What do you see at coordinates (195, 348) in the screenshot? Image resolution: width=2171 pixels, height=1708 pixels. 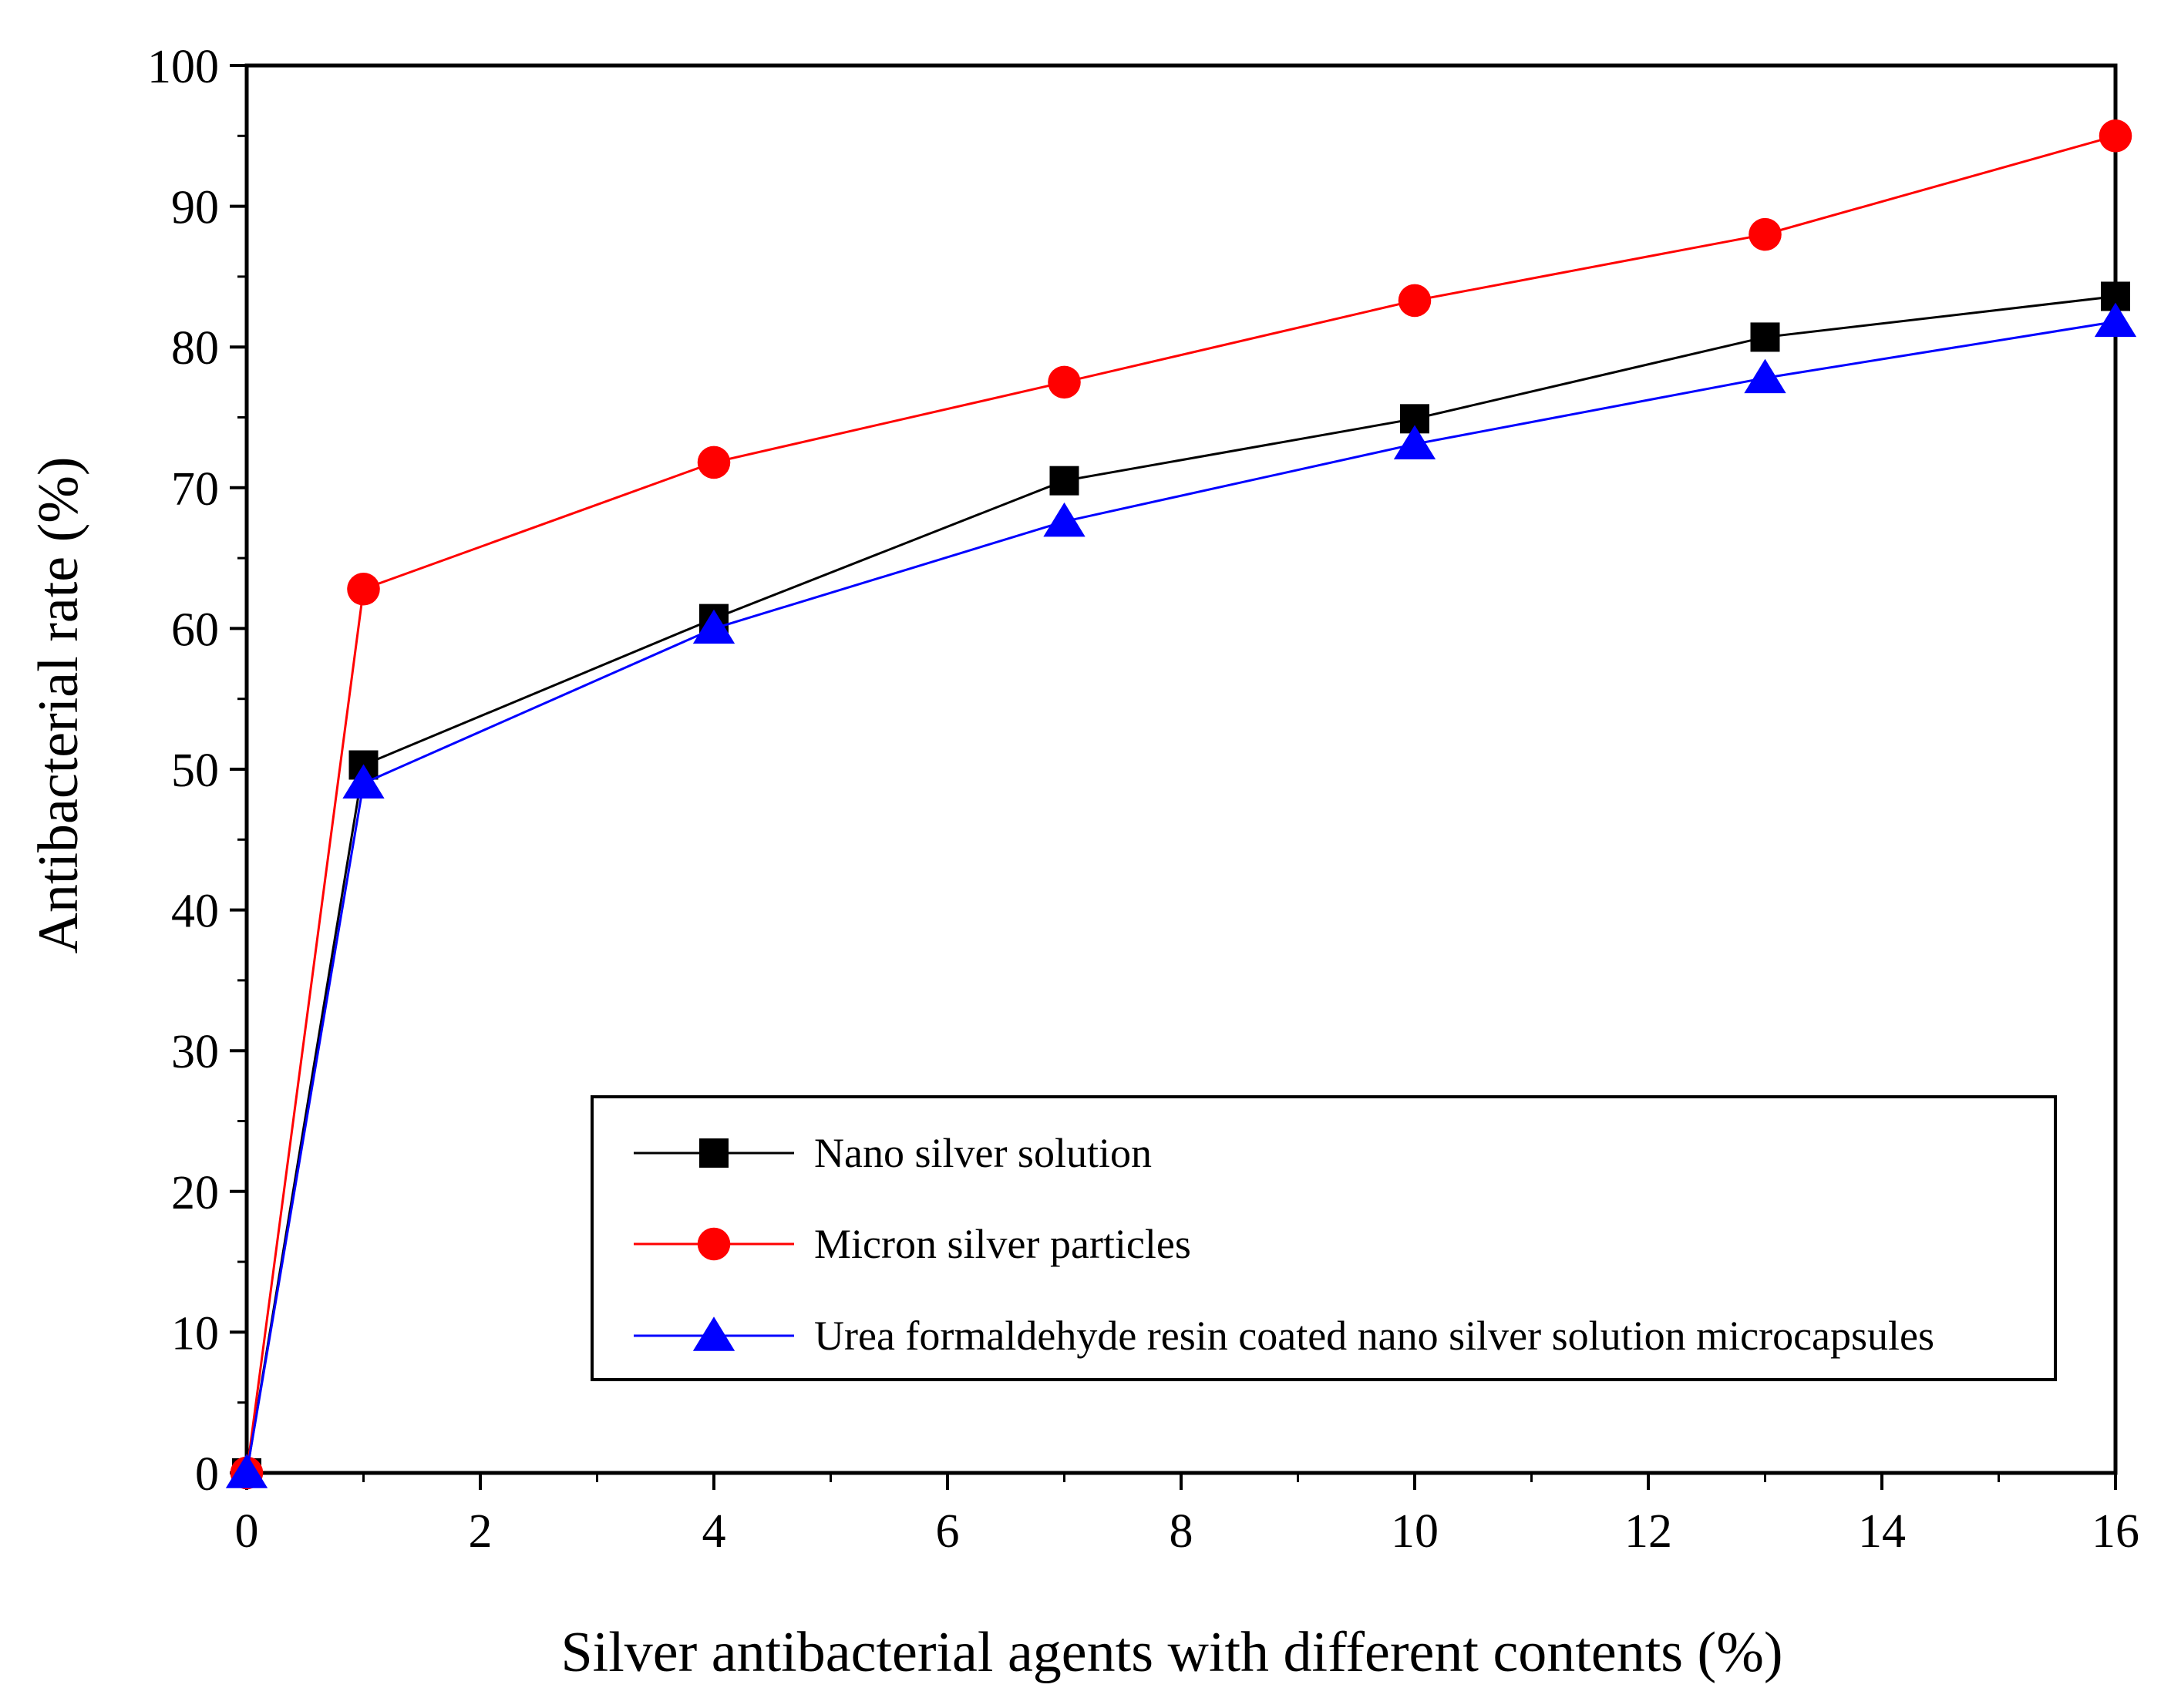 I see `y-tick-label: 80` at bounding box center [195, 348].